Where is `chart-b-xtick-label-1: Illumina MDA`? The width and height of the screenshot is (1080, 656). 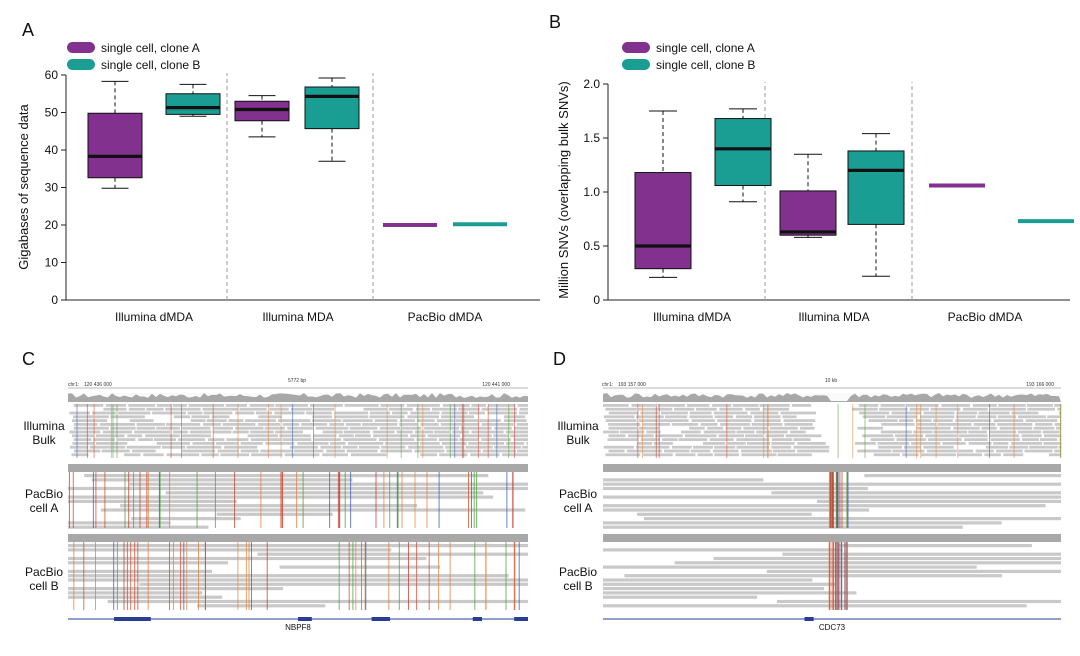
chart-b-xtick-label-1: Illumina MDA is located at coordinates (833, 317).